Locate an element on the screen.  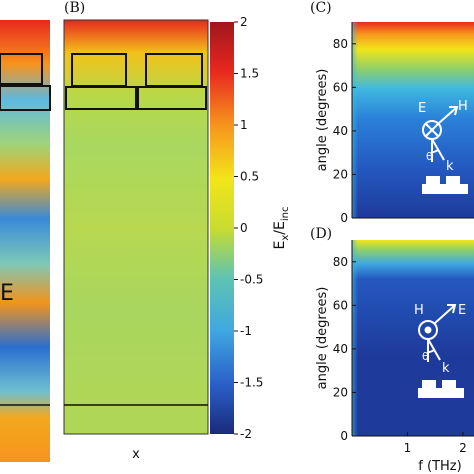
colorbar-tick-label: 0.5 is located at coordinates (249, 177).